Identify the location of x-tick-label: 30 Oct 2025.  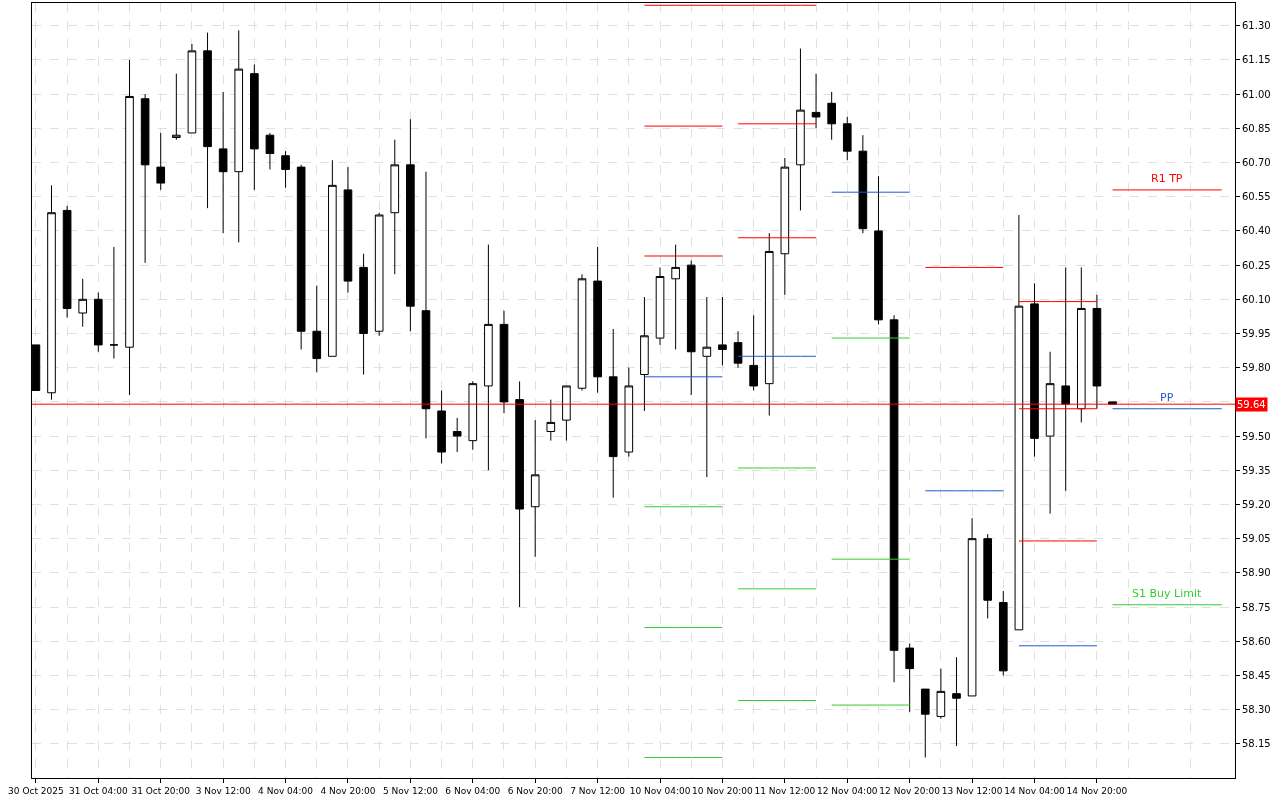
(36, 790).